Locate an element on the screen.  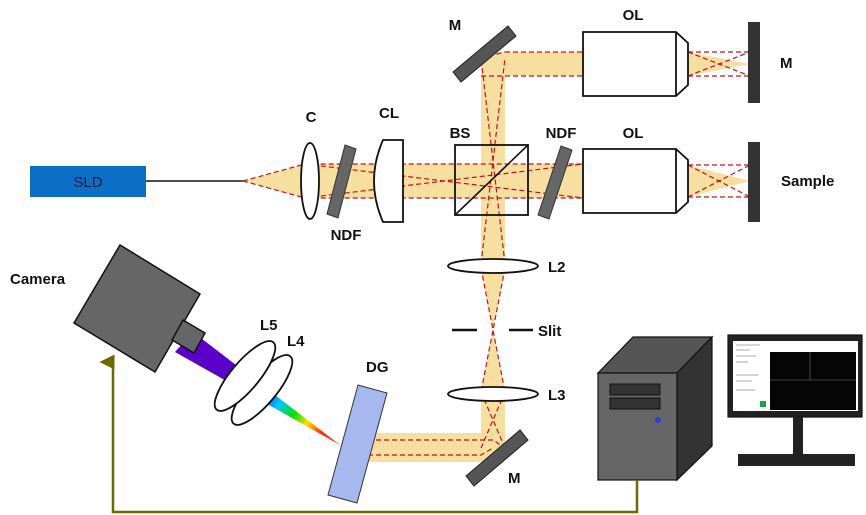
beam-splitter-diagonal is located at coordinates (491, 180).